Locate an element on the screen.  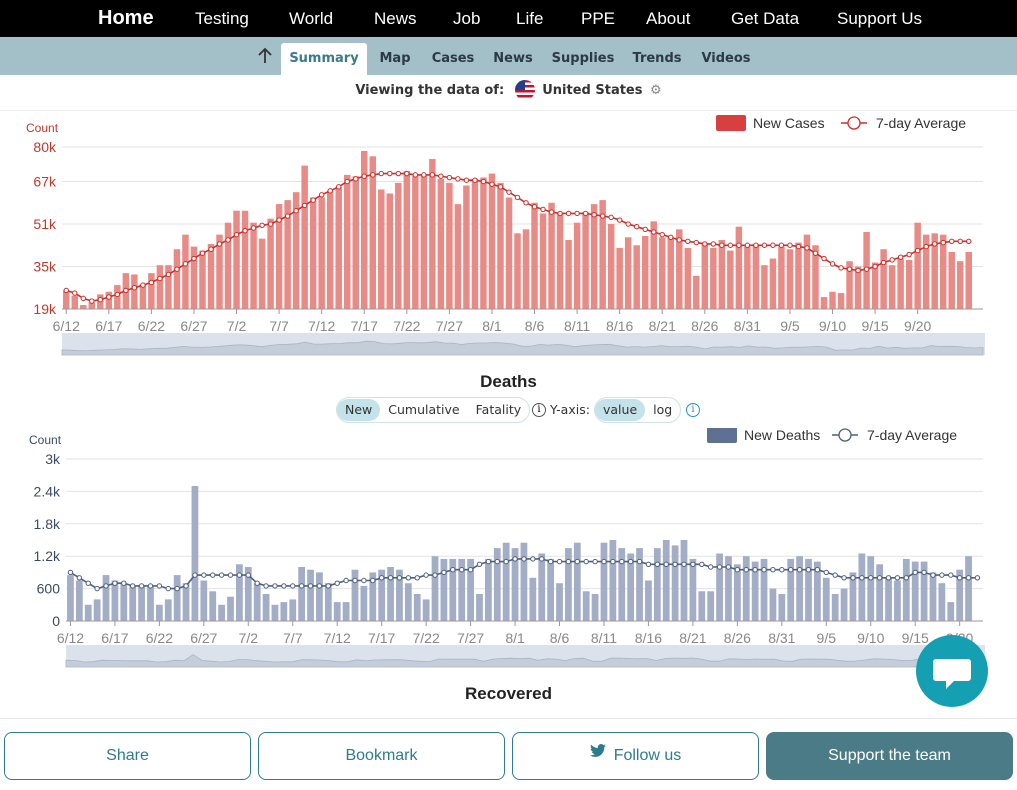
tab-cases: Cases is located at coordinates (453, 58).